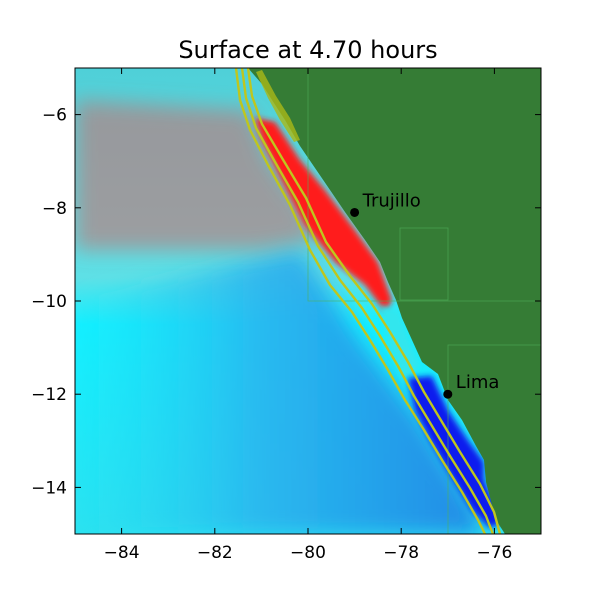  What do you see at coordinates (122, 553) in the screenshot?
I see `x-tick-label: −84` at bounding box center [122, 553].